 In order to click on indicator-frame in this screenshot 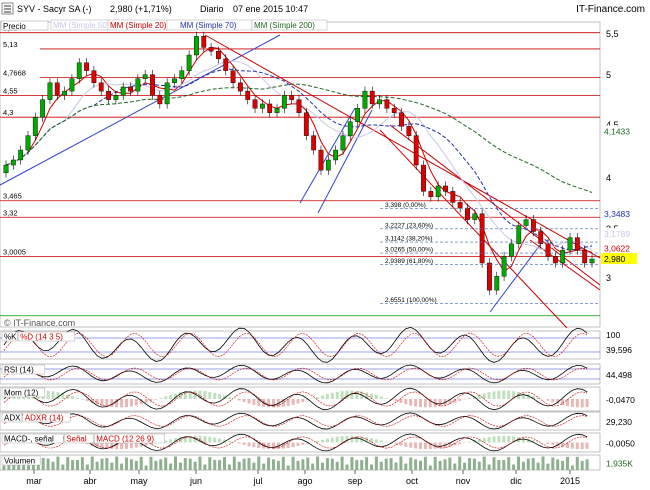, I will do `click(300, 374)`.